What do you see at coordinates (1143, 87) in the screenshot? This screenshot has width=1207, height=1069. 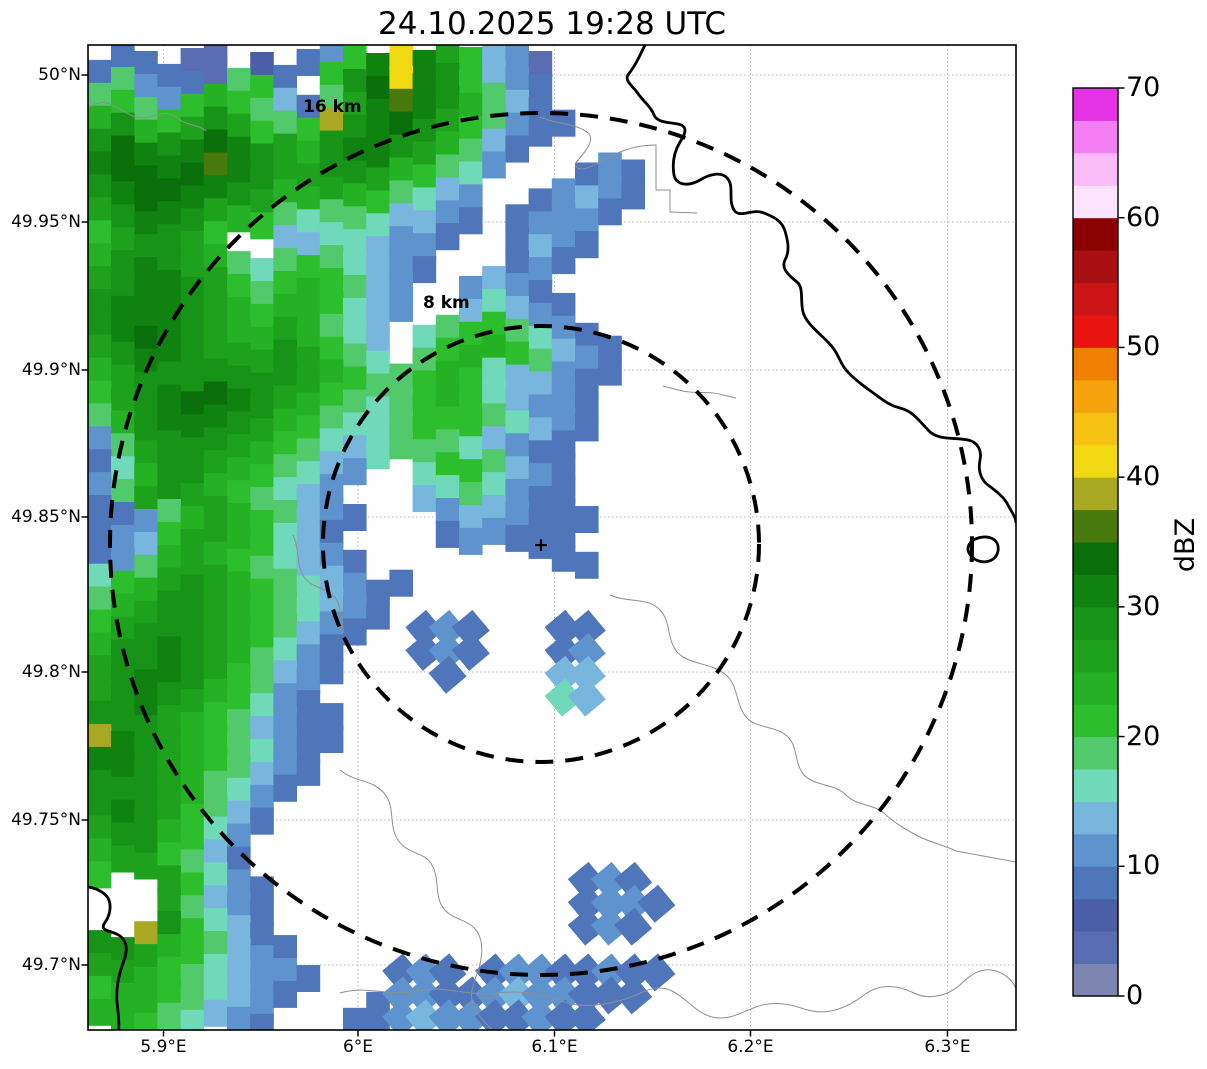 I see `colorbar-tick-label: 70` at bounding box center [1143, 87].